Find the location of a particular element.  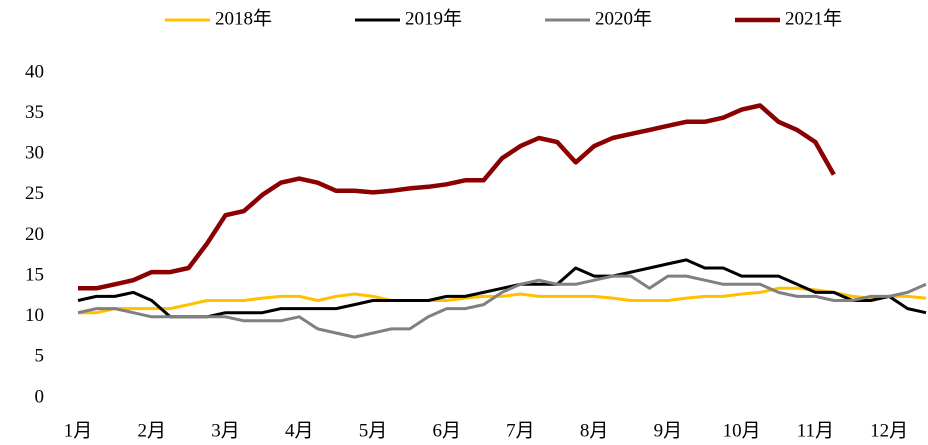

x-tick-label: 5月 is located at coordinates (373, 430).